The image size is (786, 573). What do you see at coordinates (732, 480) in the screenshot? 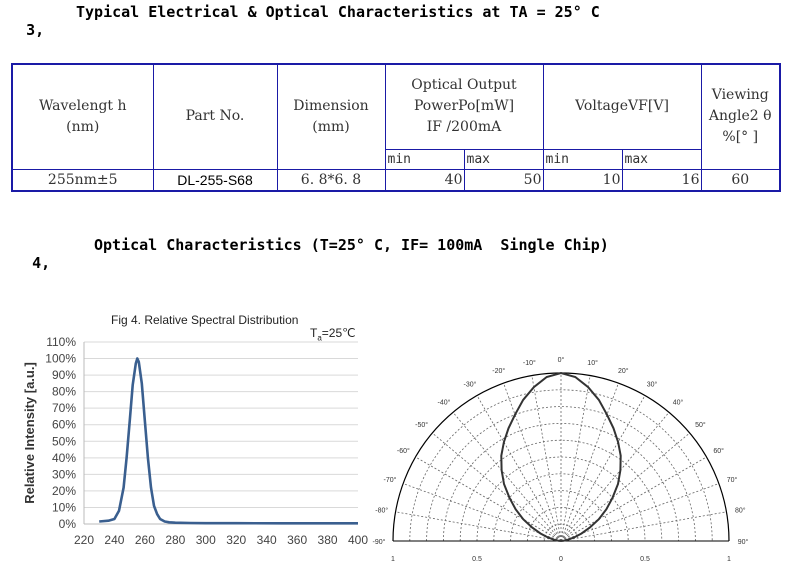
I see `angle-label: 70°` at bounding box center [732, 480].